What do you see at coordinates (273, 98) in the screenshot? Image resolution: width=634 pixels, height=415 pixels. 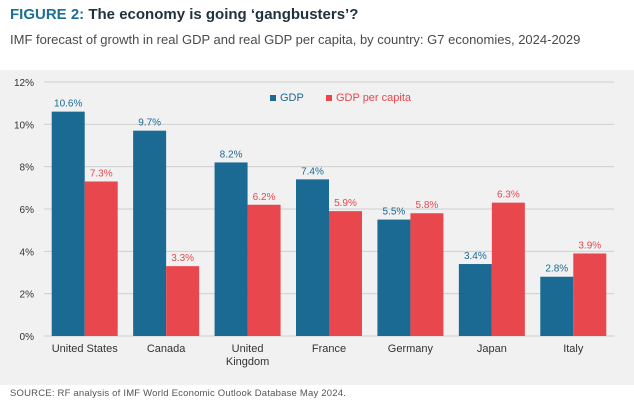 I see `legend-swatch-gdp` at bounding box center [273, 98].